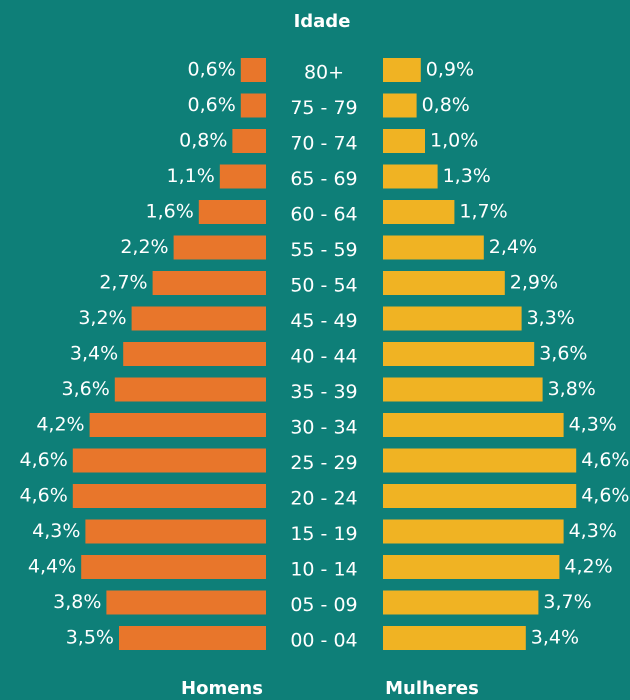 This screenshot has height=700, width=630. What do you see at coordinates (102, 318) in the screenshot?
I see `value-label: 3,2%` at bounding box center [102, 318].